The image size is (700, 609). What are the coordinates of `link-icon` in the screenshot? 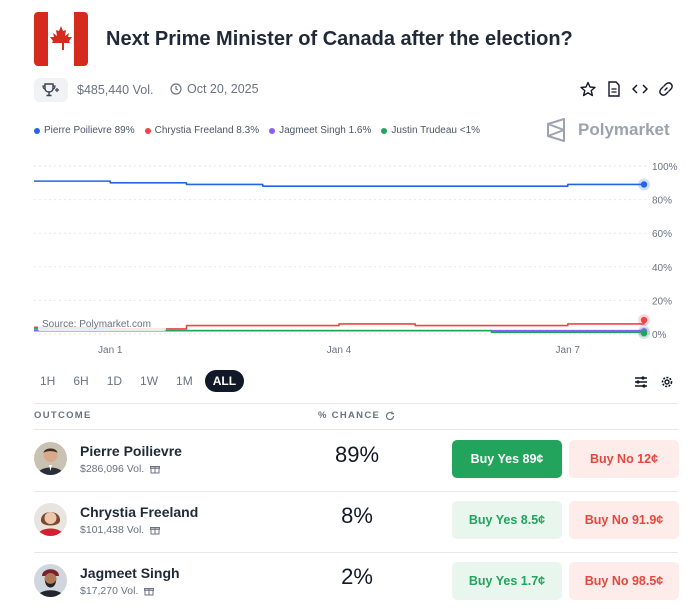 It's located at (666, 89).